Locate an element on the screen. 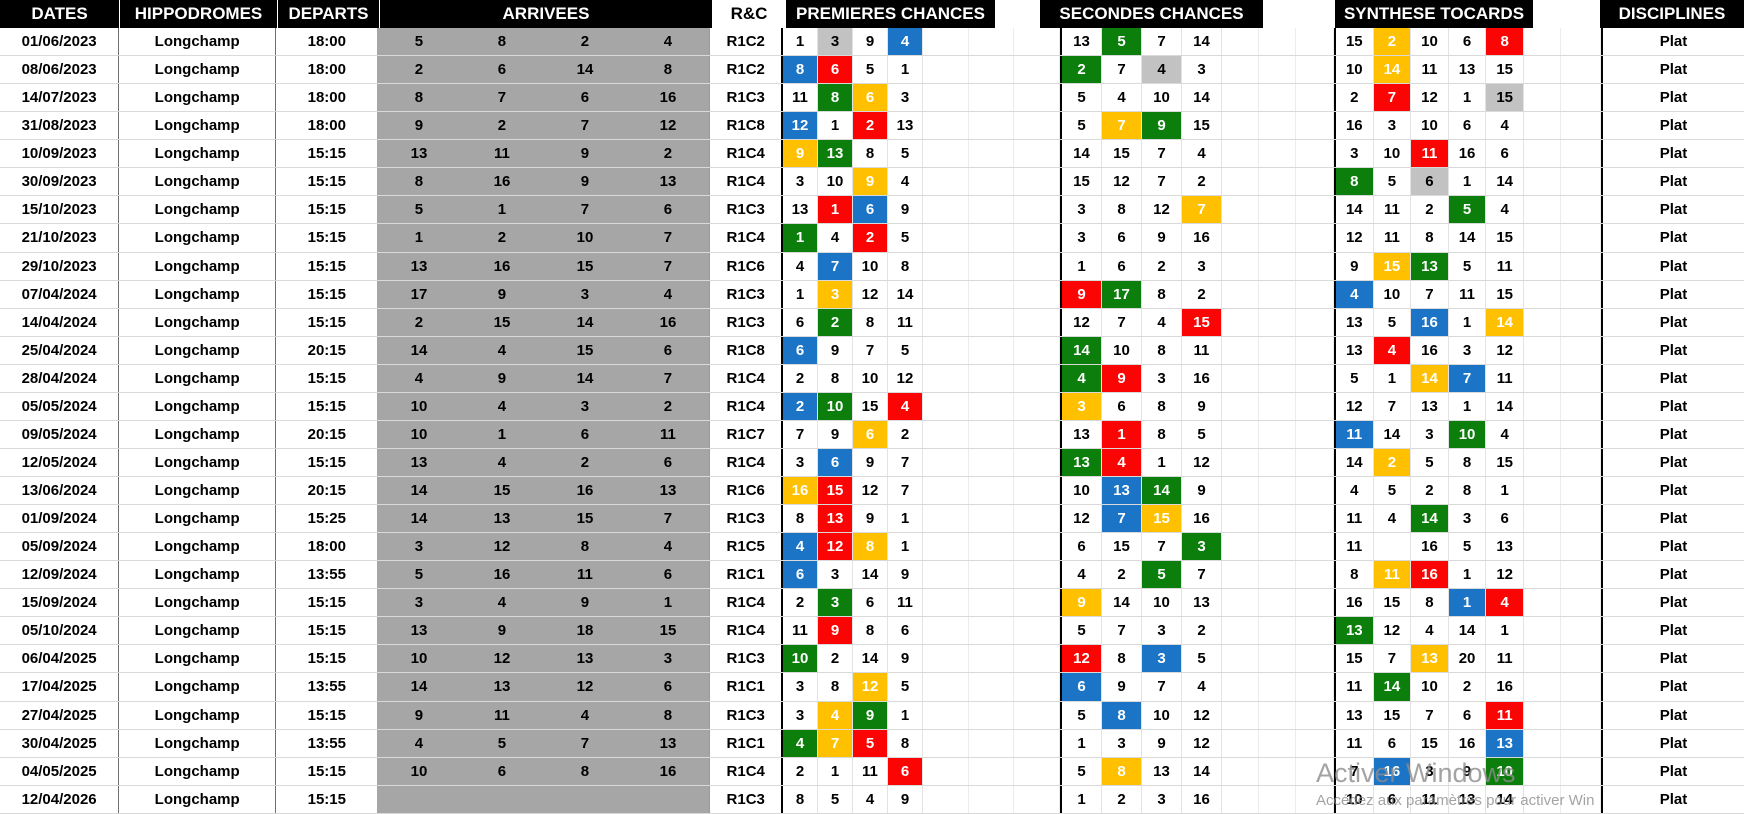  cell-premiere-chance: 3 is located at coordinates (835, 294).